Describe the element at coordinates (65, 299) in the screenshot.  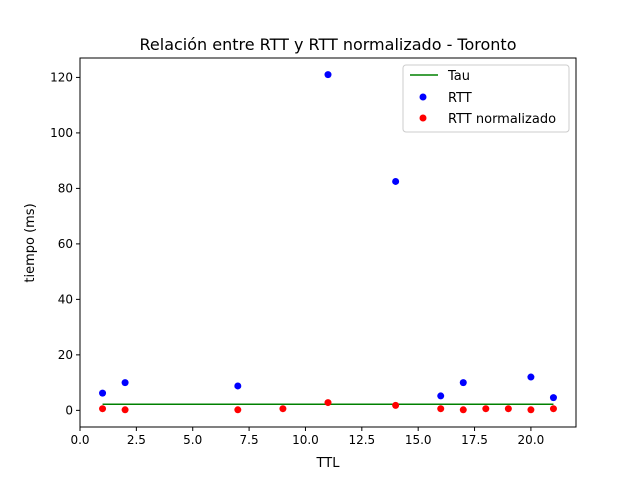
I see `y-tick-label: 40` at that location.